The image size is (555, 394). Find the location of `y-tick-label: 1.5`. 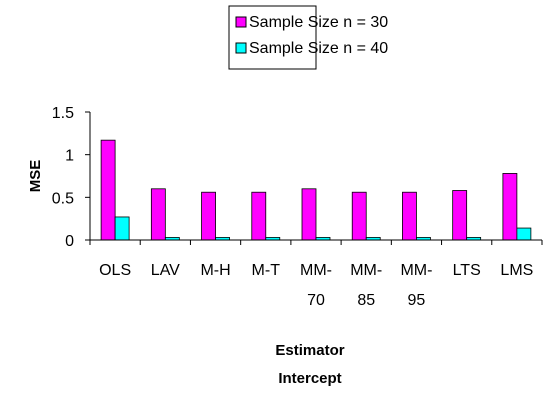

y-tick-label: 1.5 is located at coordinates (63, 113).